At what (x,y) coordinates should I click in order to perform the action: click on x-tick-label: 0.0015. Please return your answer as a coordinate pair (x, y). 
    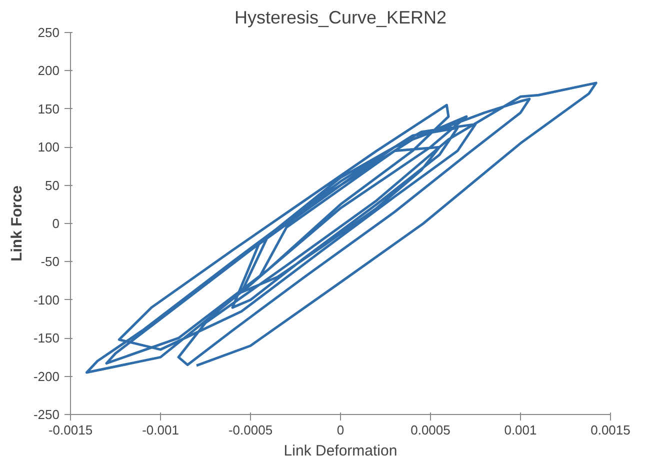
    Looking at the image, I should click on (610, 430).